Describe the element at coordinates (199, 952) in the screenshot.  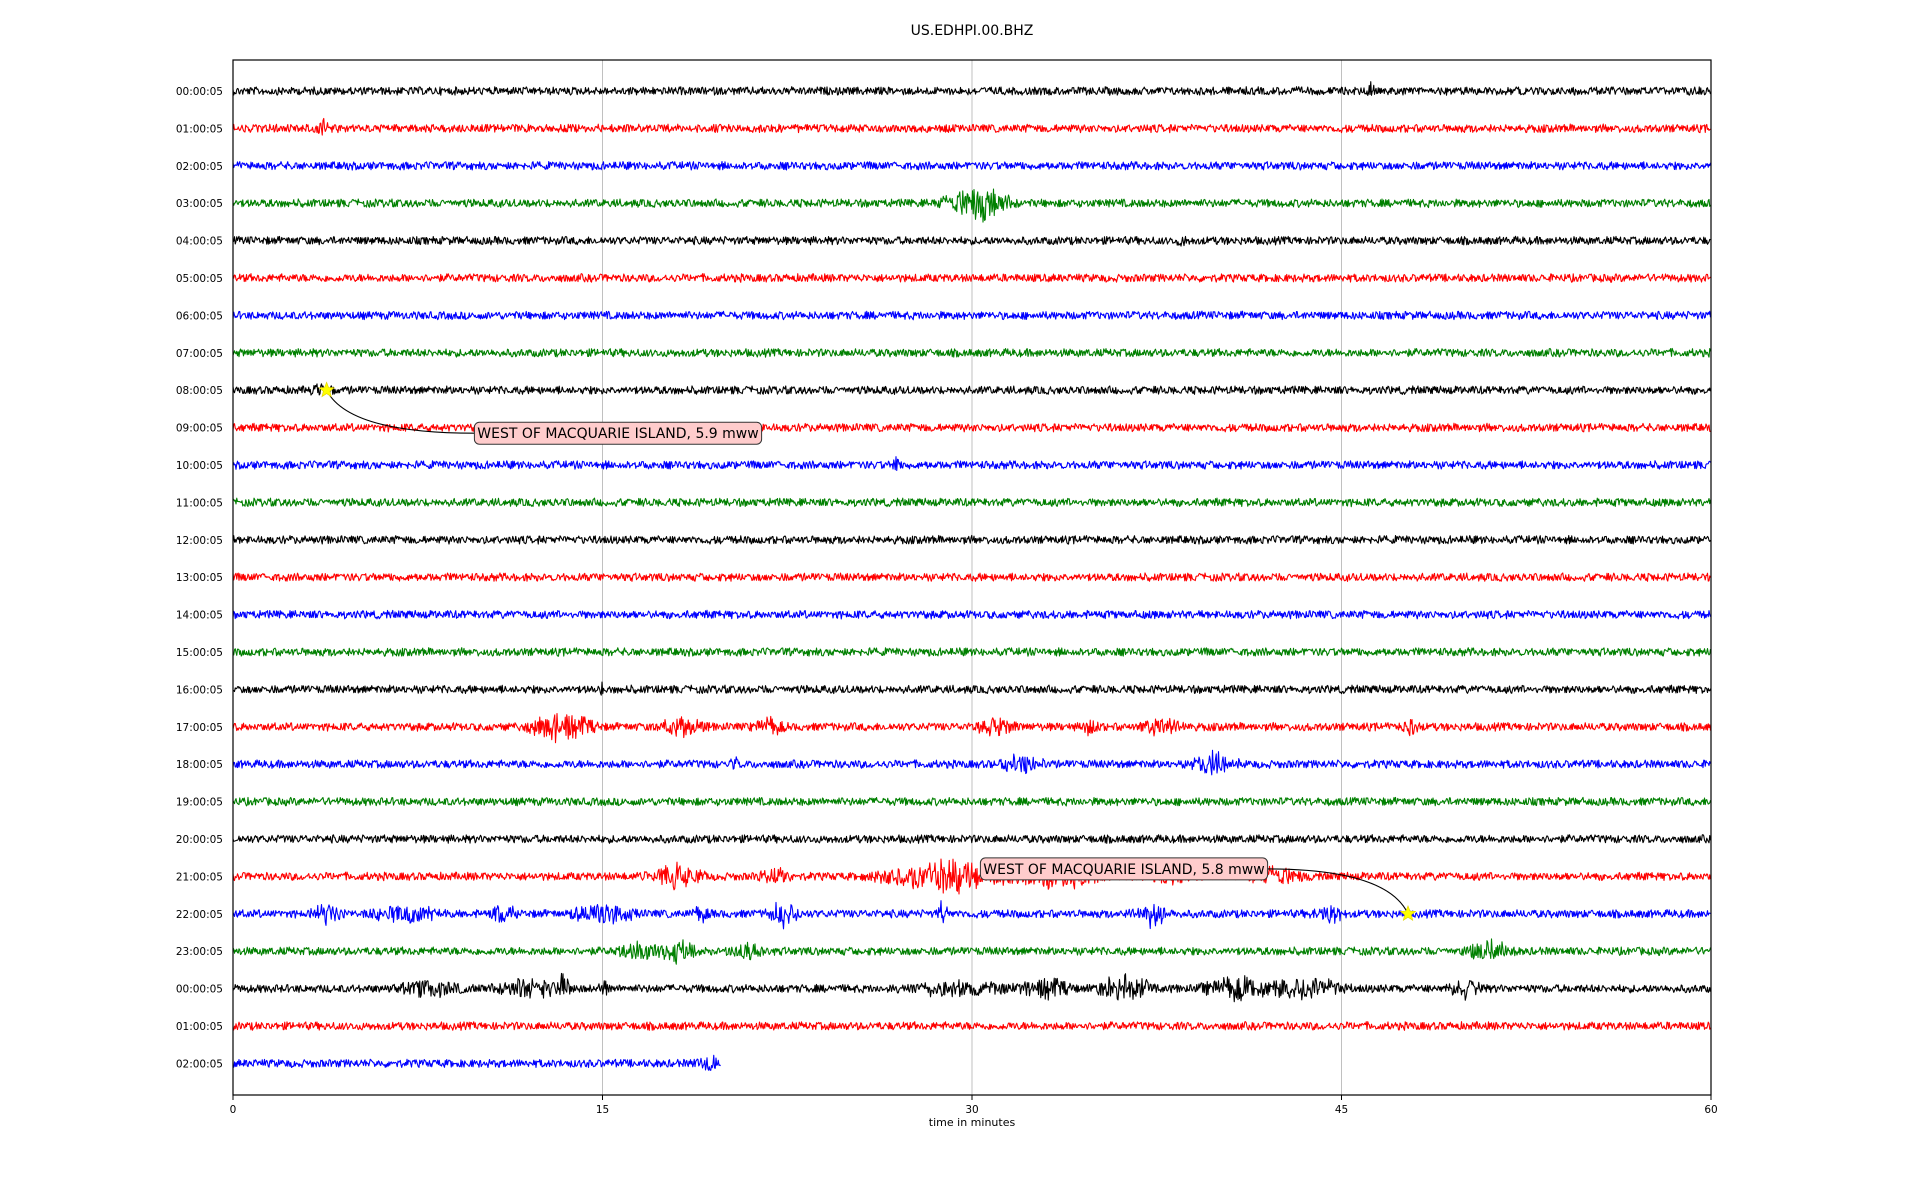
I see `row-label-23: 23:00:05` at that location.